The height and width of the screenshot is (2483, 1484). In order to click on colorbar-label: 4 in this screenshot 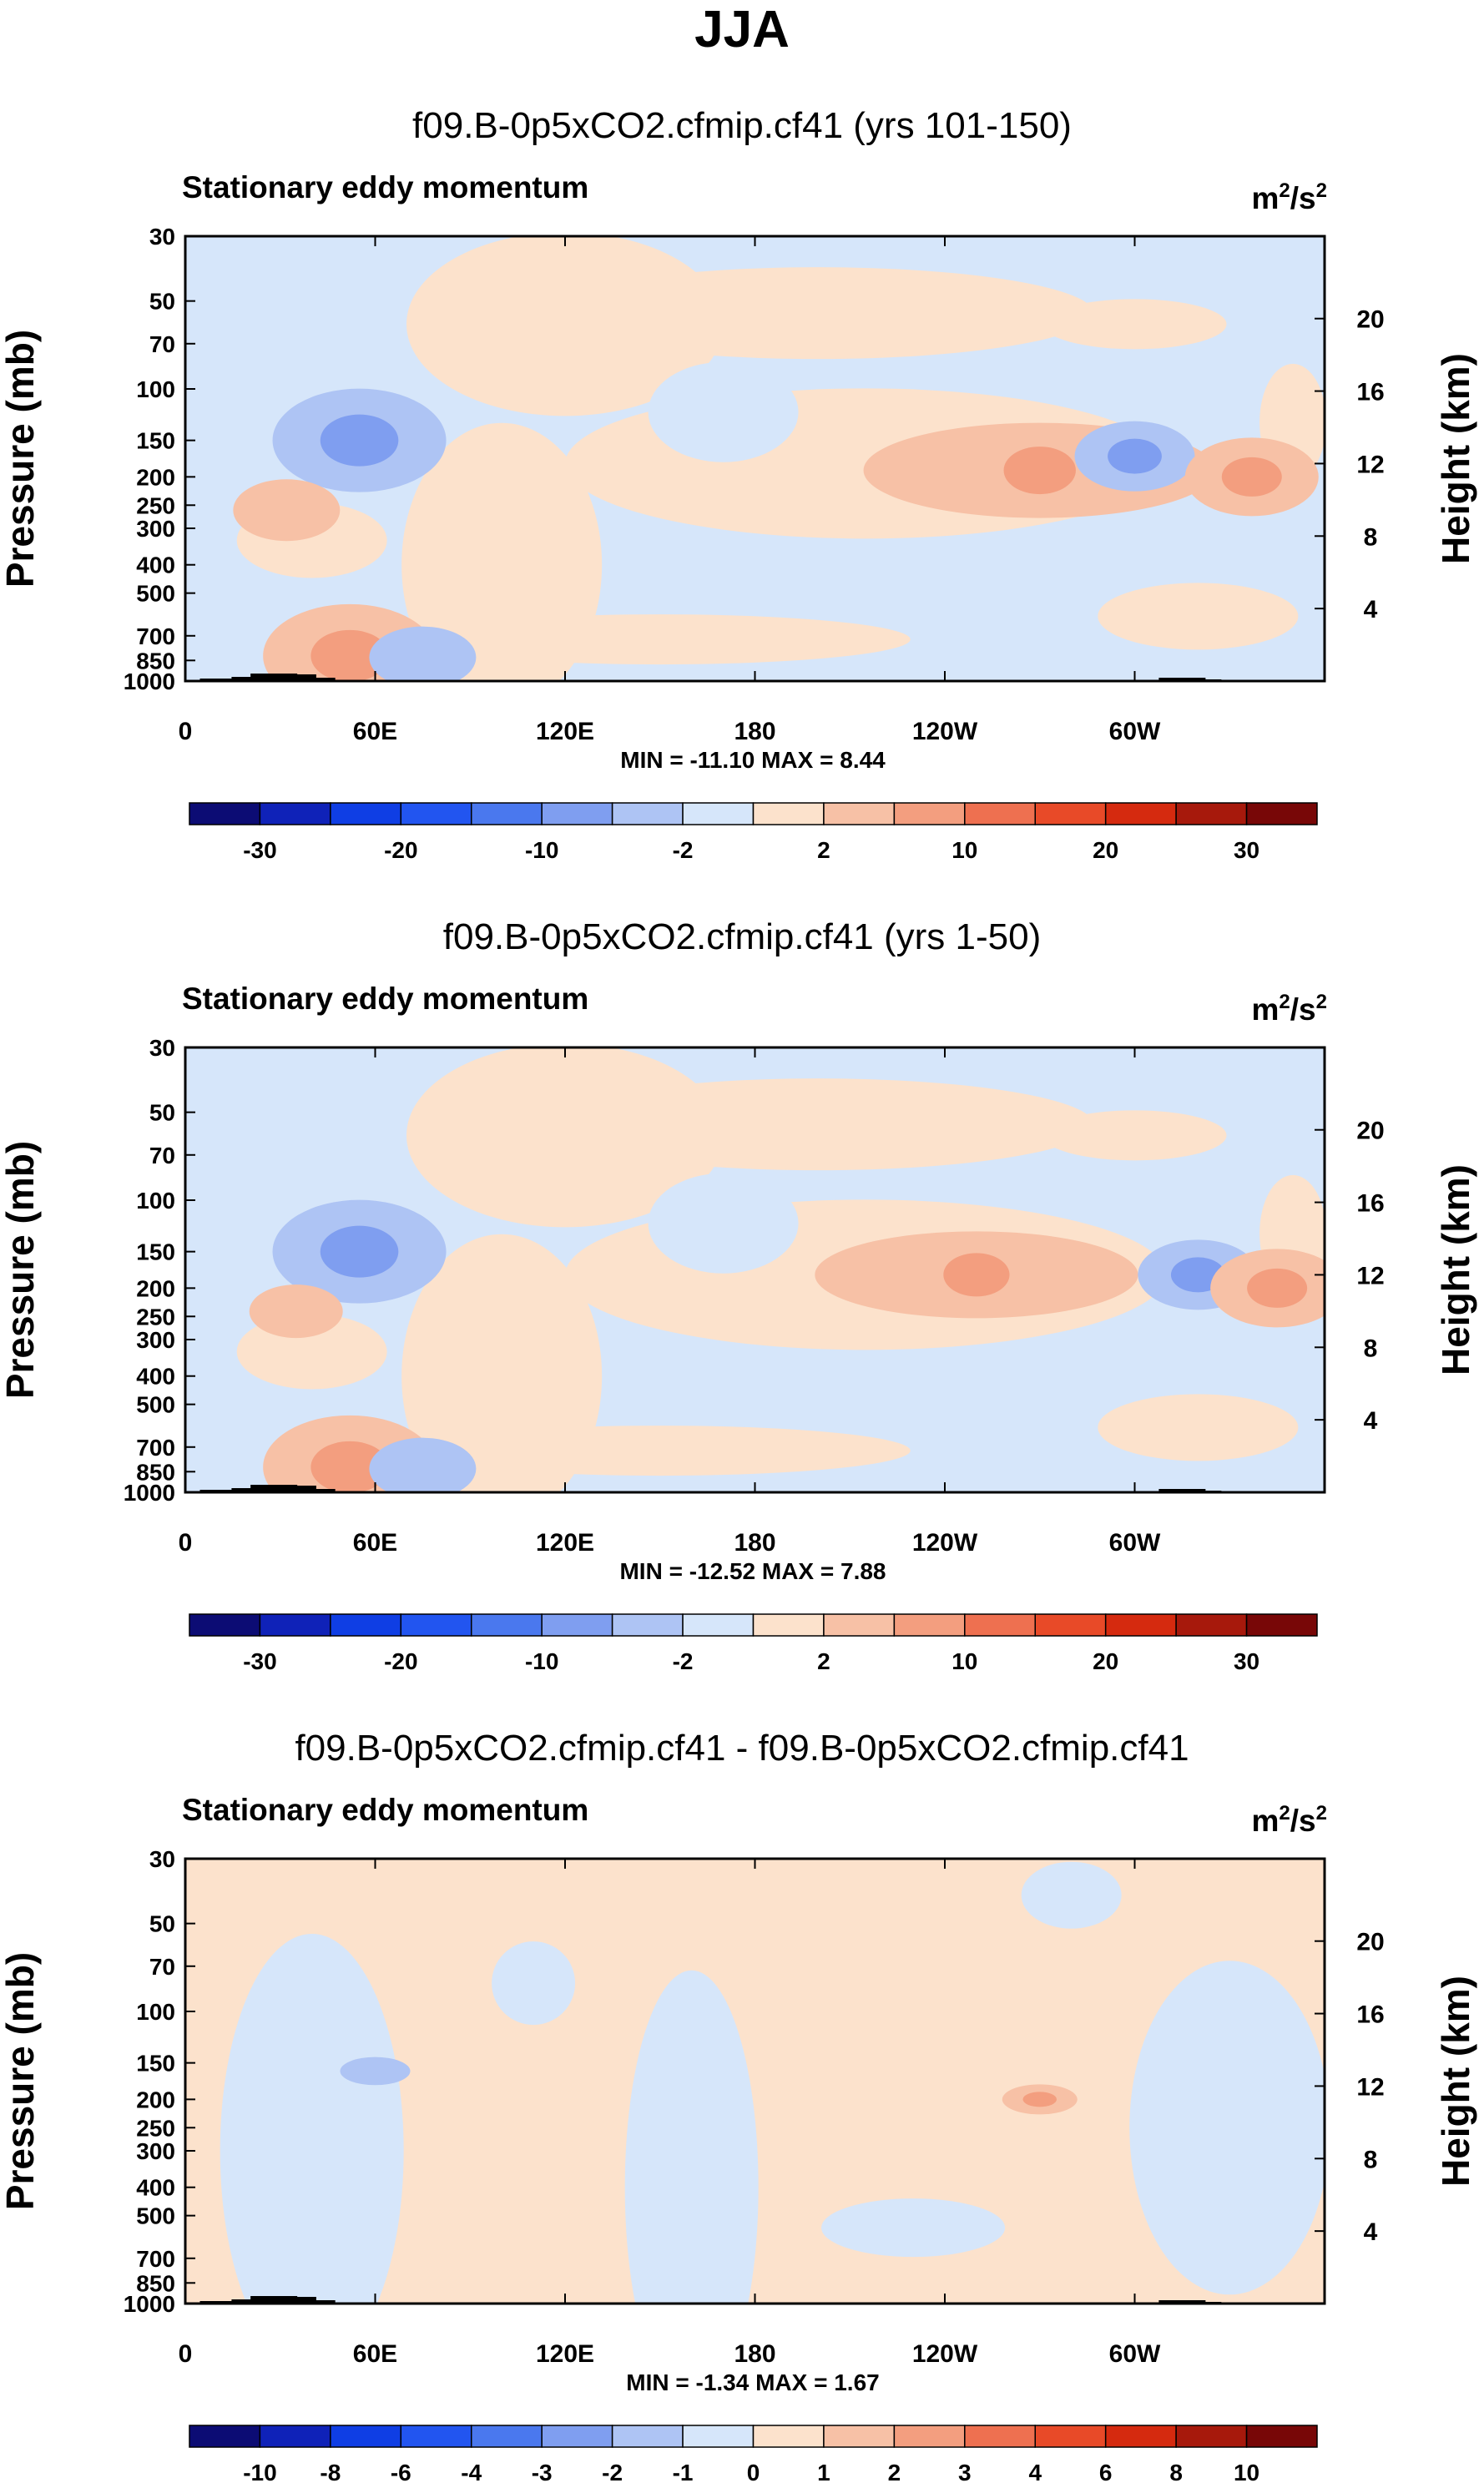, I will do `click(1035, 2471)`.